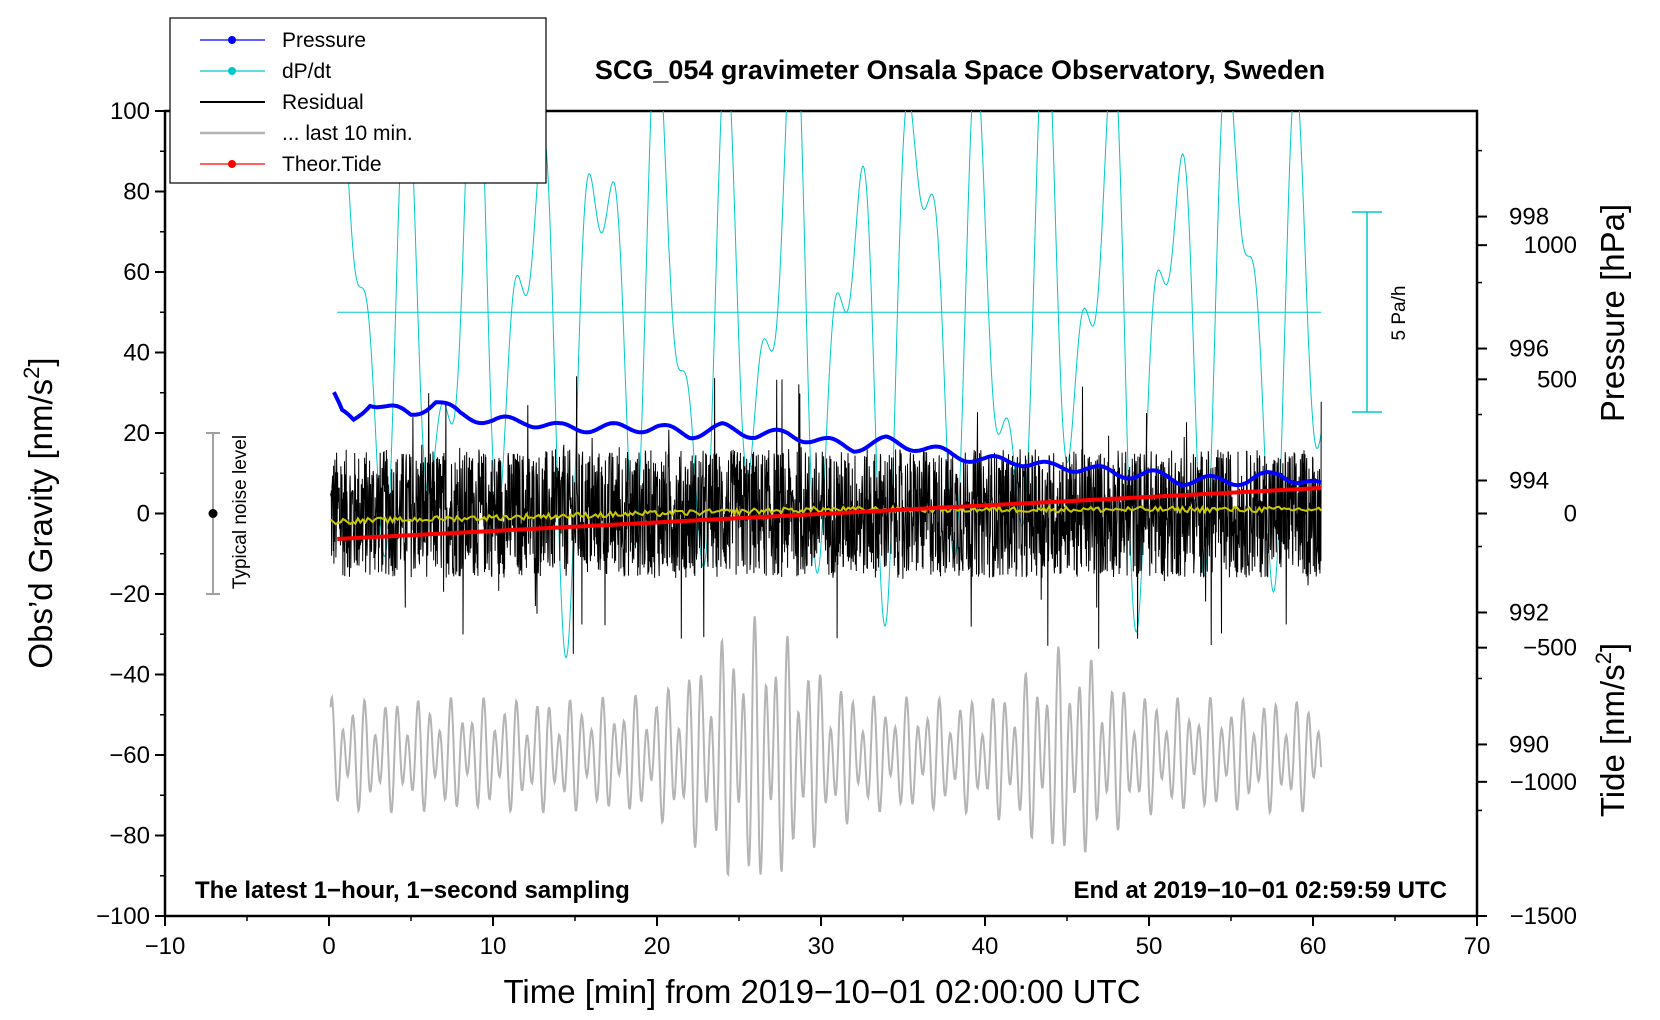 This screenshot has width=1660, height=1020. I want to click on tide-tick-label: 500, so click(1557, 379).